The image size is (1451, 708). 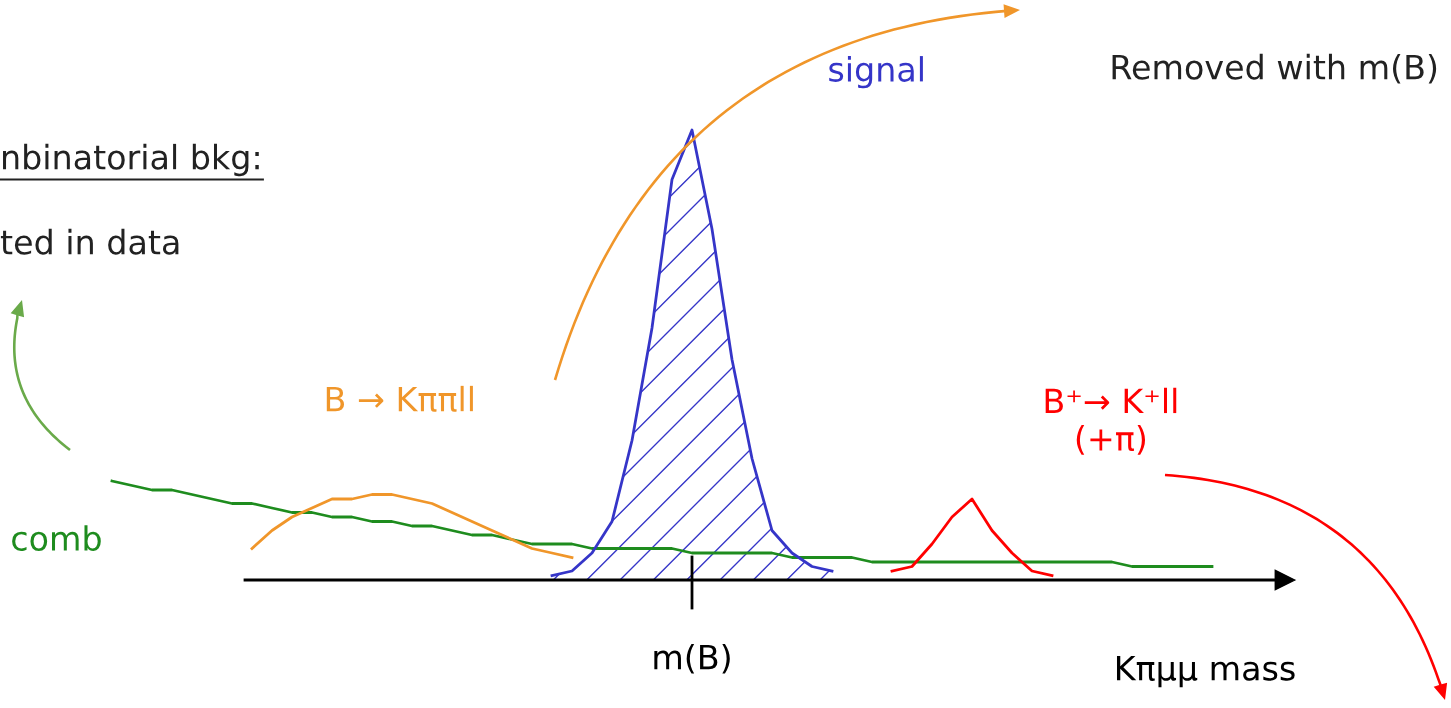 I want to click on text: m(B), so click(x=692, y=658).